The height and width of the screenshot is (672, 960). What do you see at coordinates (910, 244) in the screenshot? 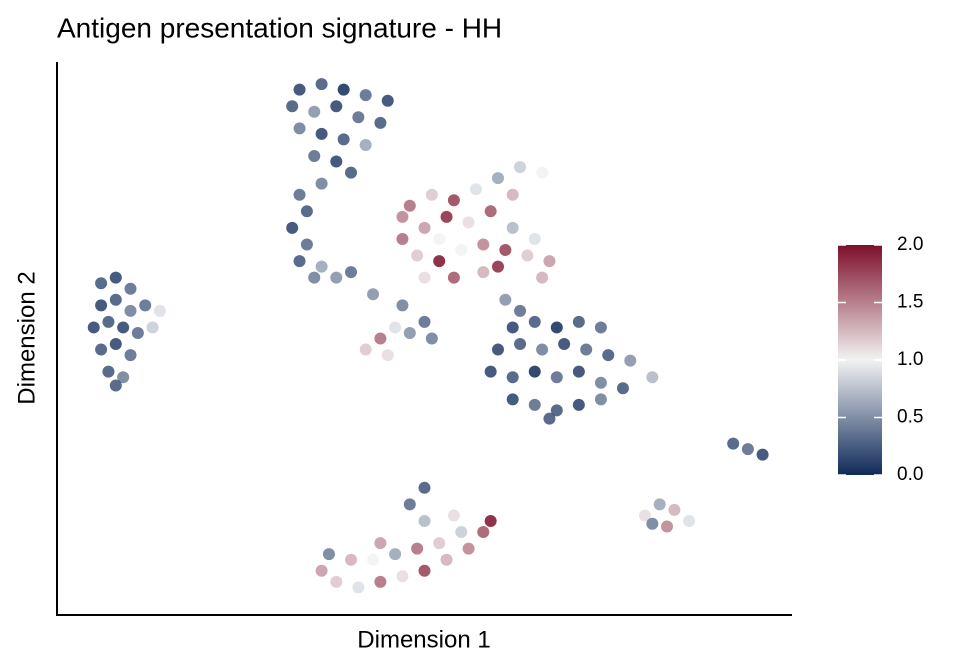
I see `colorbar-tick-label: 2.0` at bounding box center [910, 244].